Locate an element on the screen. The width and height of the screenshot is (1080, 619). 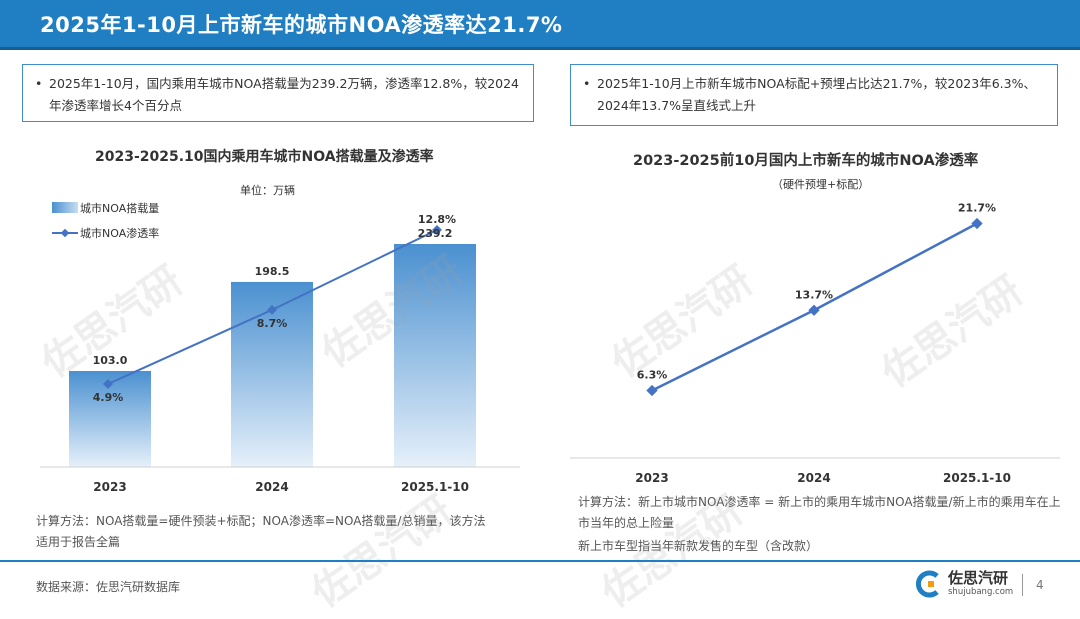
chart1-category-label-2: 2025.1-10 is located at coordinates (435, 487).